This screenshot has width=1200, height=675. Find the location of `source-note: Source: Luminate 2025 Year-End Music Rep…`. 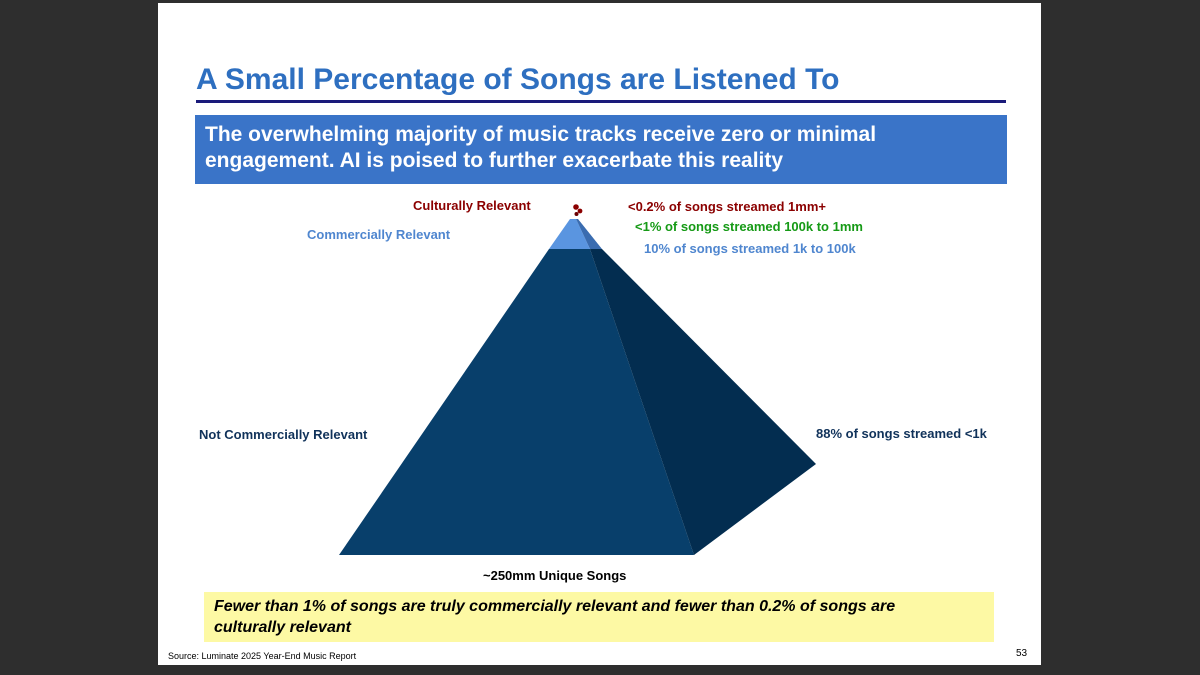

source-note: Source: Luminate 2025 Year-End Music Rep… is located at coordinates (262, 656).